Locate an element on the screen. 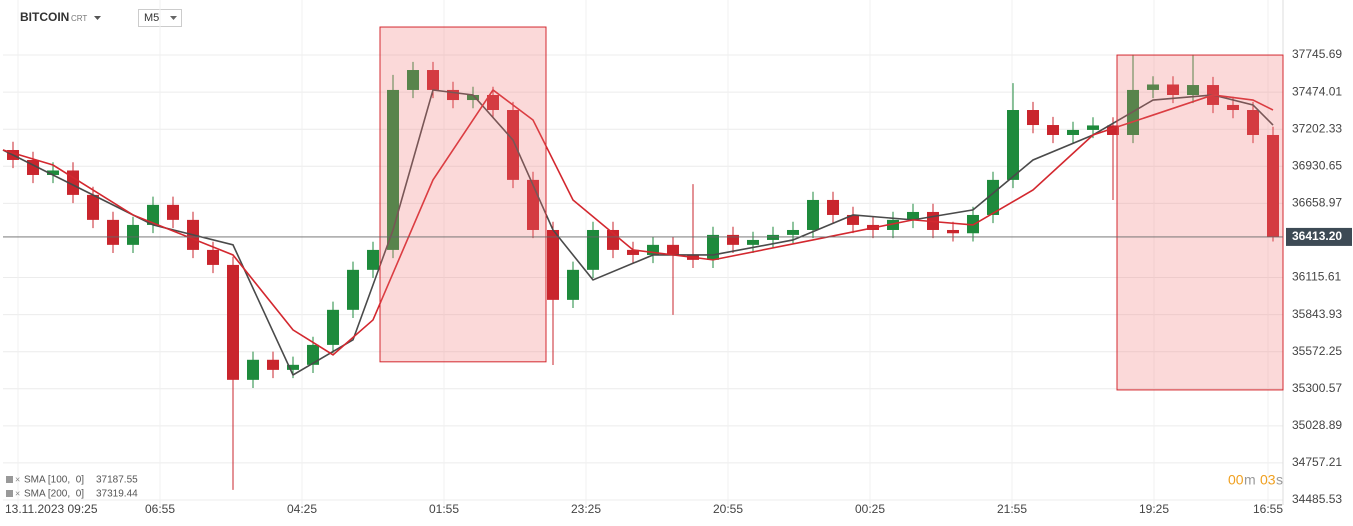 The width and height of the screenshot is (1353, 526). x-tick-label: 19:25 is located at coordinates (1154, 509).